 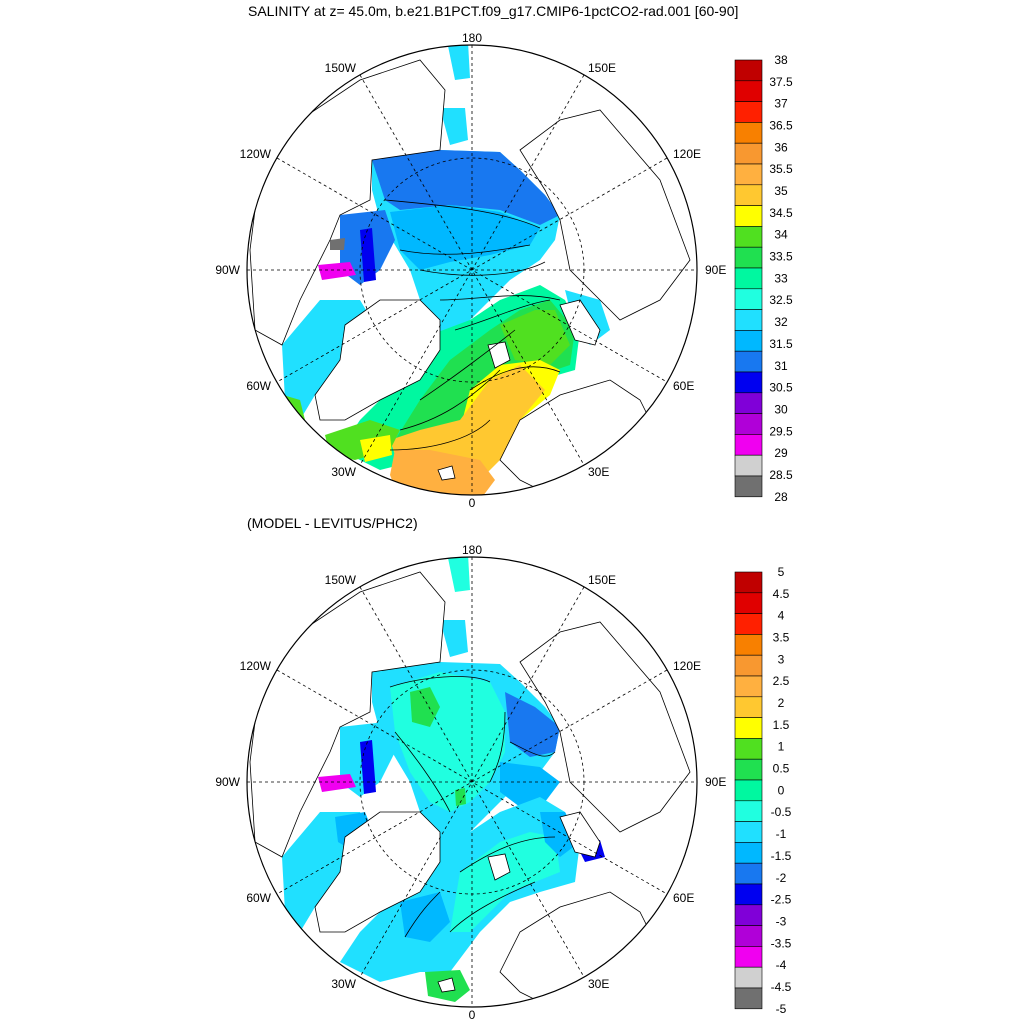 I want to click on meridian-60w-120e-b, so click(x=472, y=782).